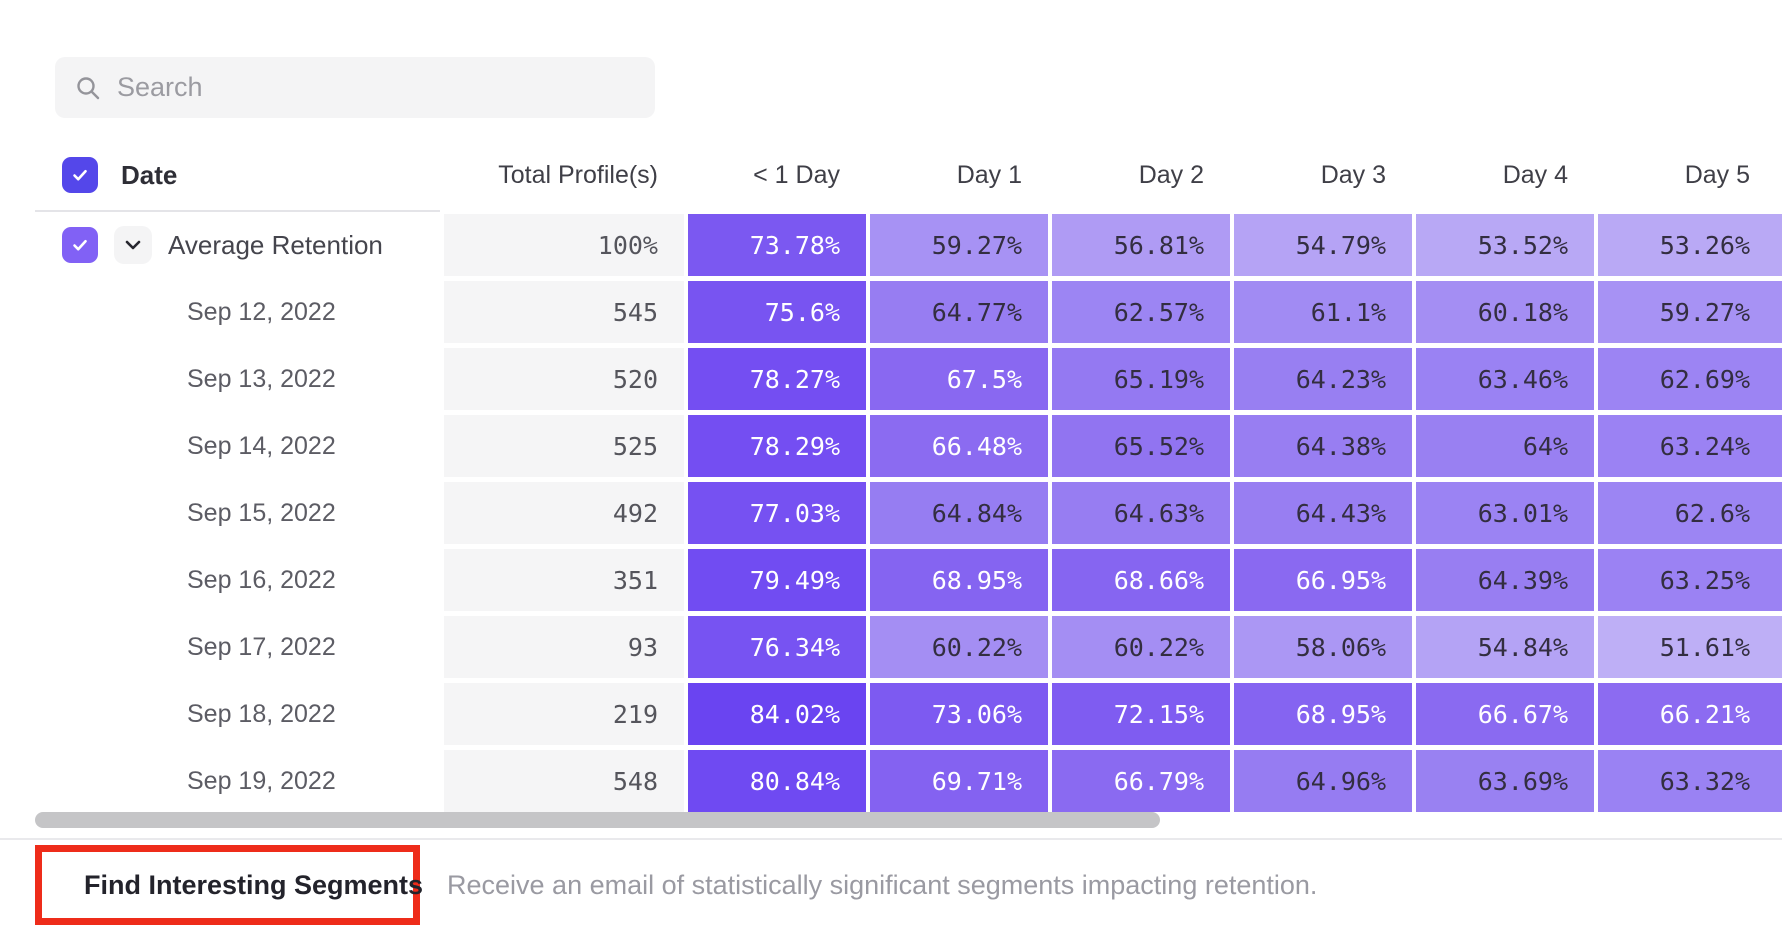  I want to click on retention-value-cell: 61.1%, so click(1323, 312).